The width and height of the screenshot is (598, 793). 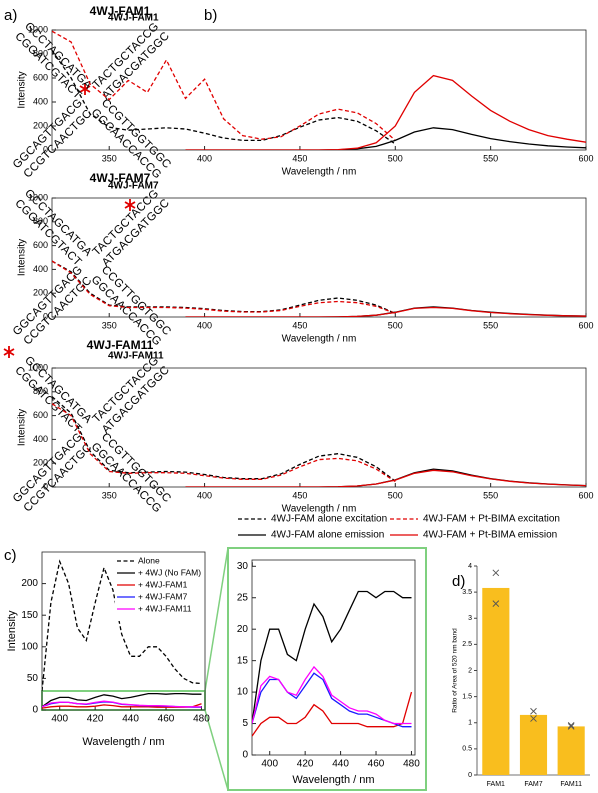 I want to click on panel-label: c), so click(x=10, y=555).